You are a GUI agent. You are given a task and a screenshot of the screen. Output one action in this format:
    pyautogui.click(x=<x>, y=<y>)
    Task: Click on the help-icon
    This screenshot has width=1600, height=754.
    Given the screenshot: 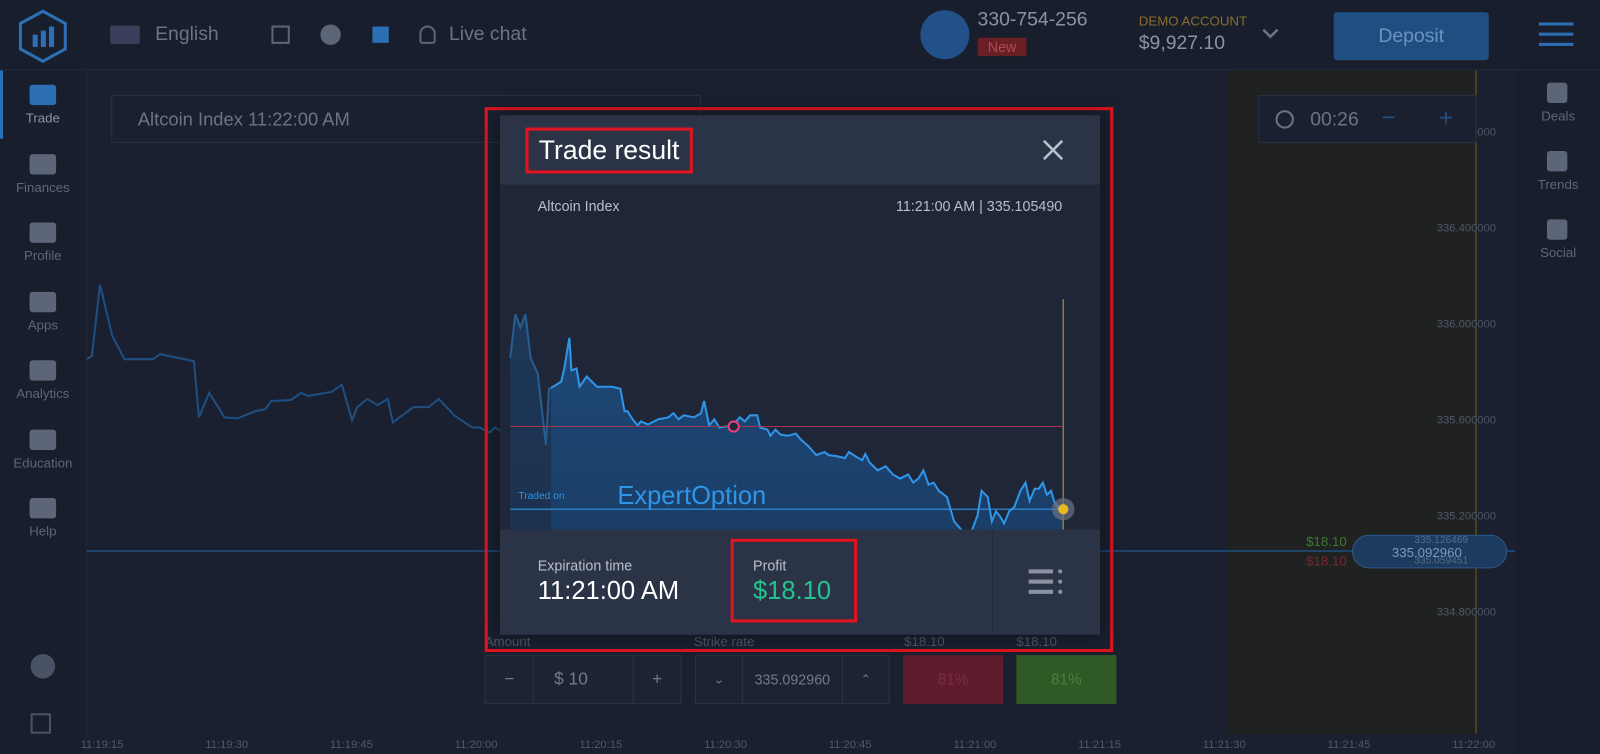 What is the action you would take?
    pyautogui.click(x=330, y=34)
    